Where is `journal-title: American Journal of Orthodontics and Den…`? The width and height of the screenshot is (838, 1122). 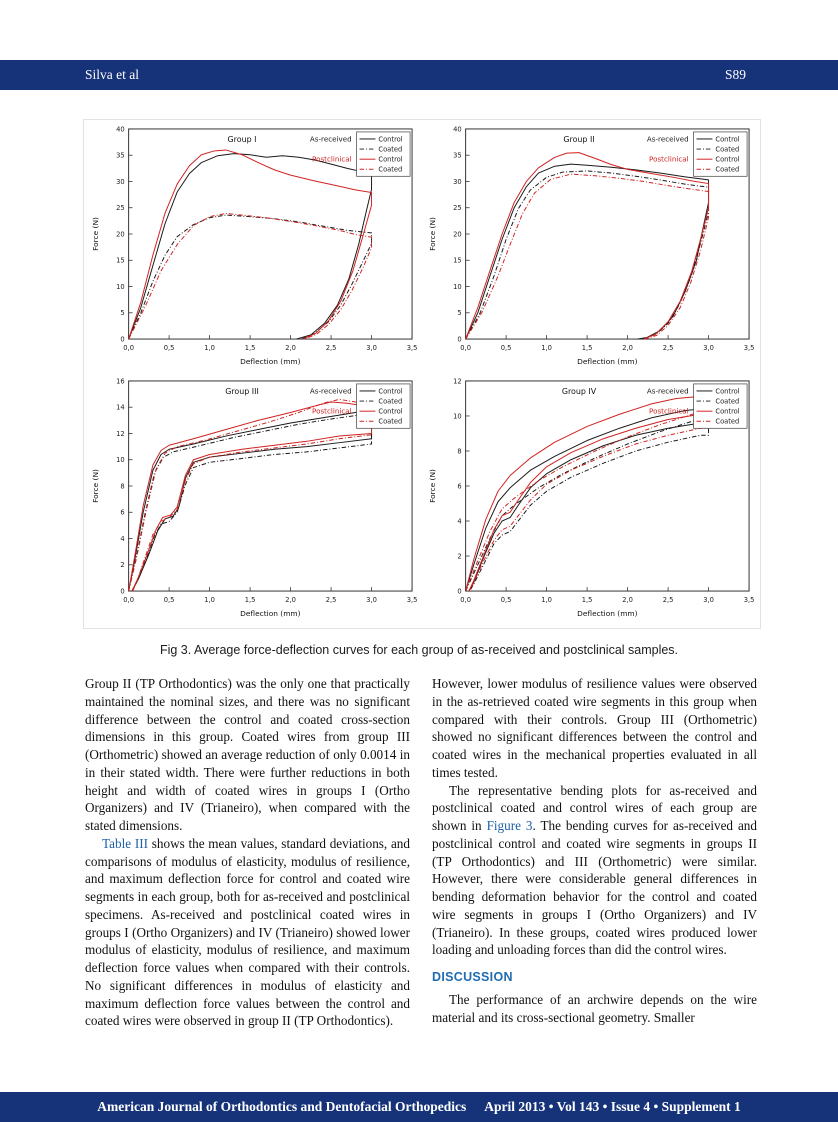
journal-title: American Journal of Orthodontics and Den… is located at coordinates (282, 1106).